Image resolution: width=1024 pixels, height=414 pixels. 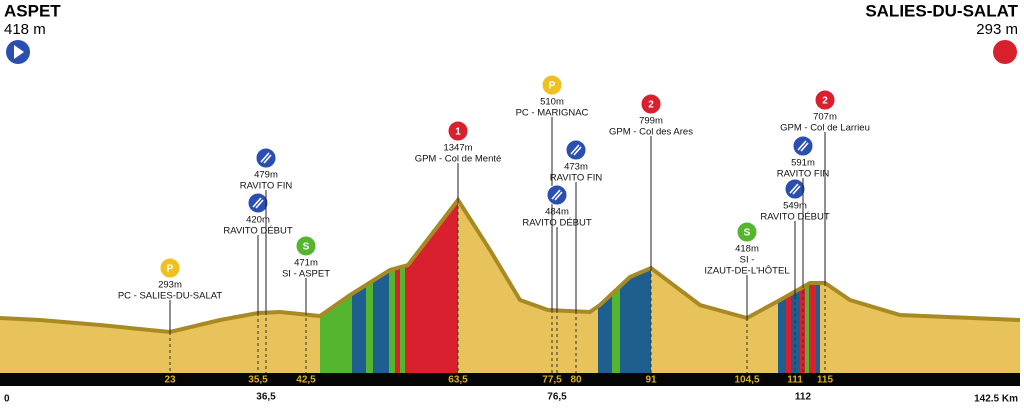 I want to click on point-label: GPM - Col de Larrieu, so click(x=825, y=128).